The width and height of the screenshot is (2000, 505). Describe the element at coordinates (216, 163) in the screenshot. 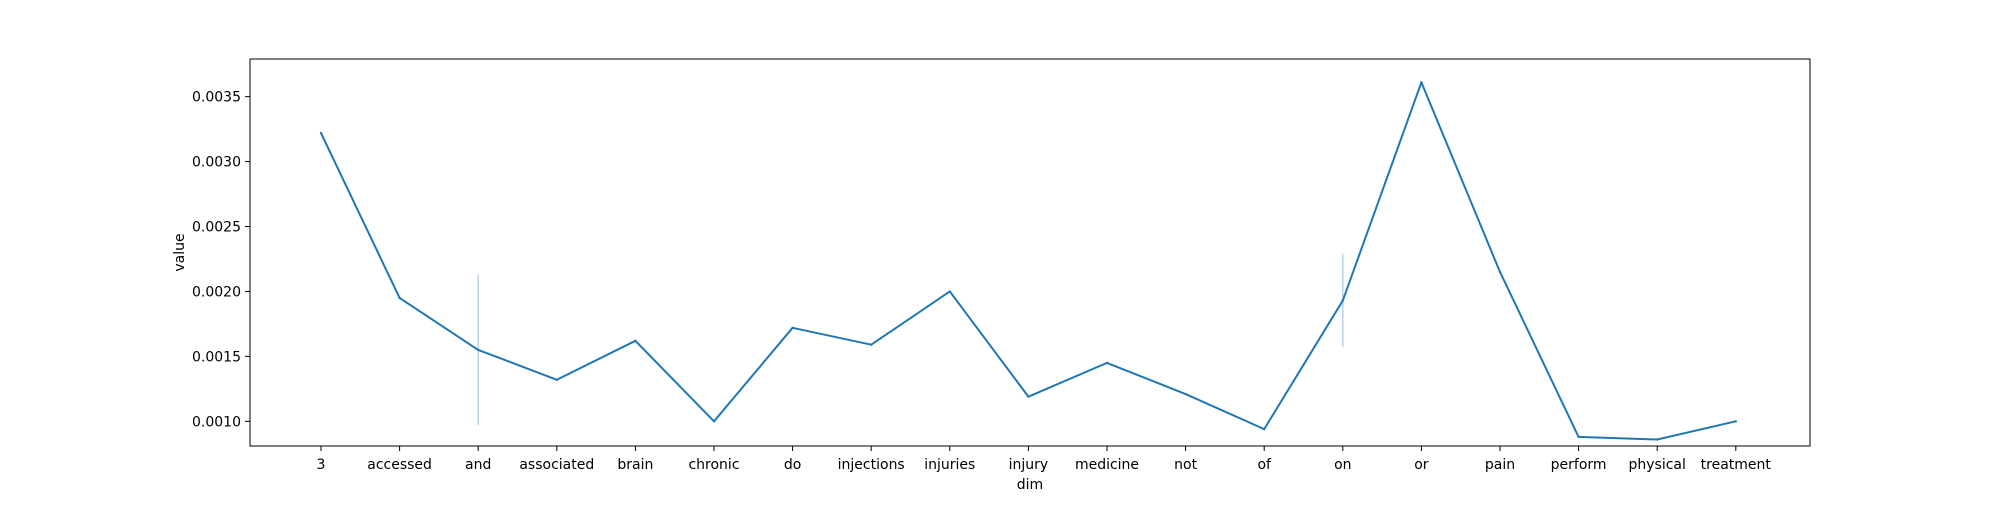

I see `y-tick-label: 0.0030` at that location.